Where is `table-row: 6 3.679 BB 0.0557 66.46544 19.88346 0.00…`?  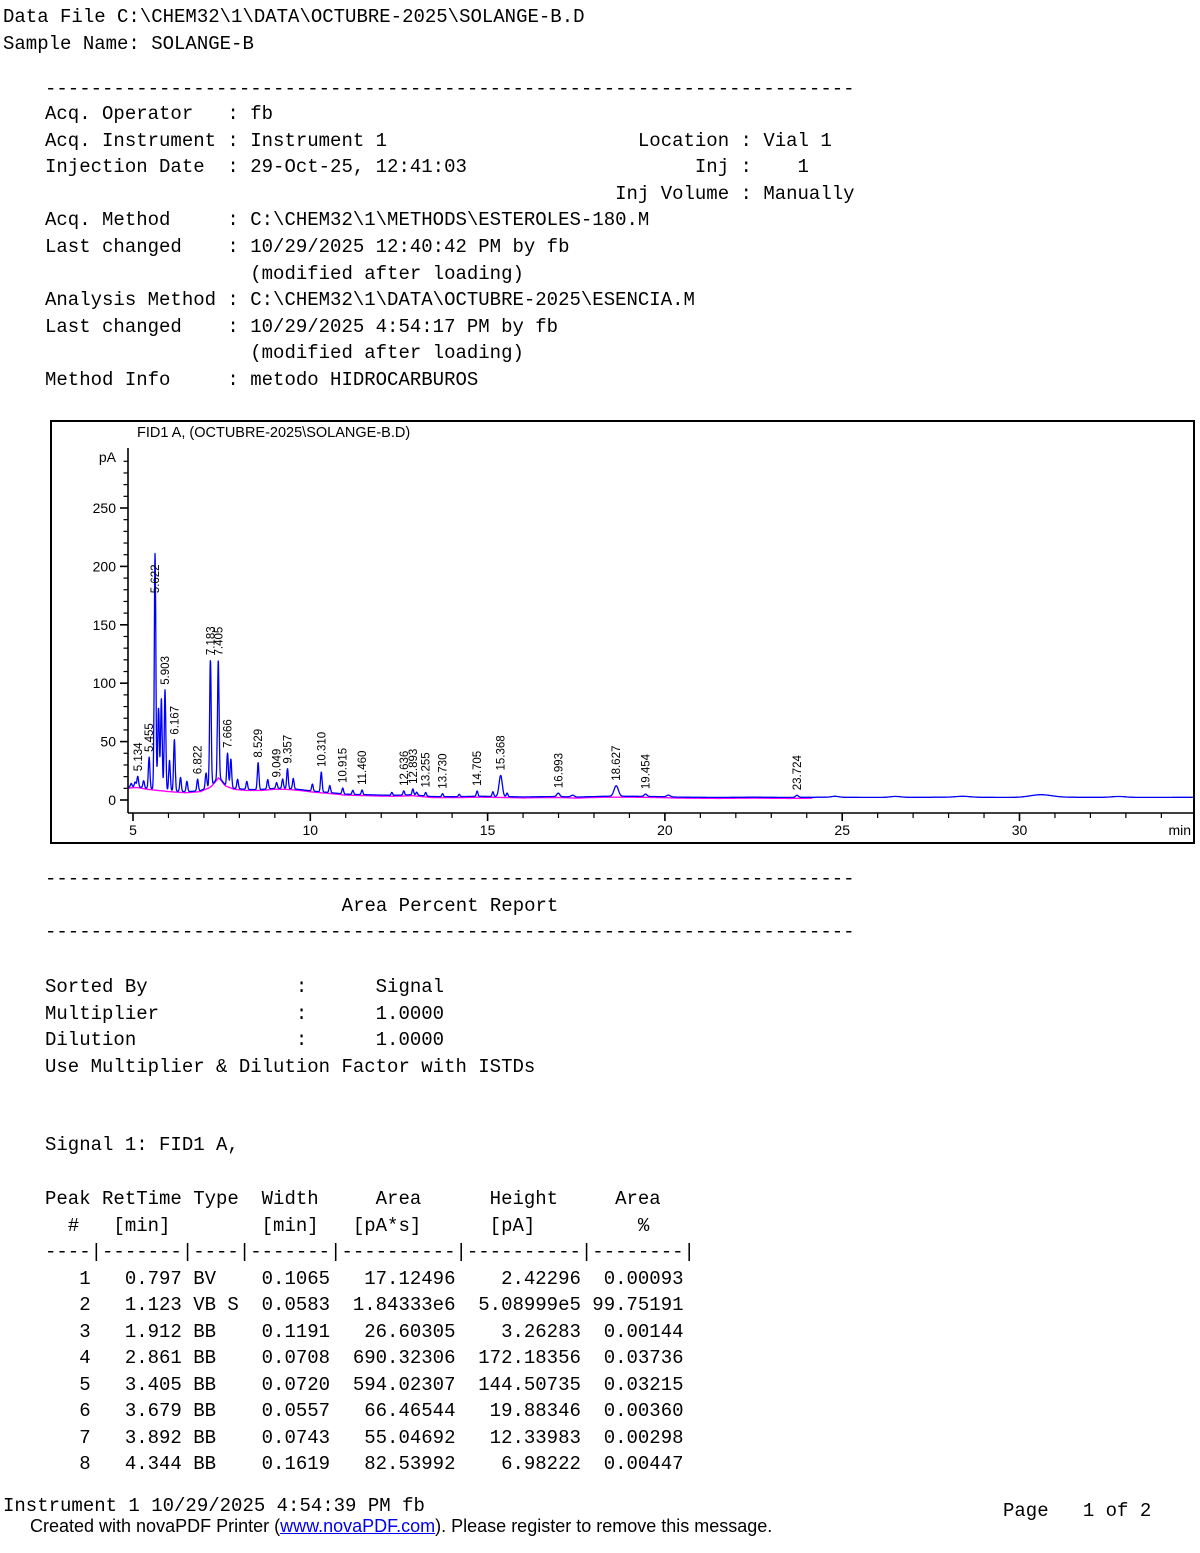 table-row: 6 3.679 BB 0.0557 66.46544 19.88346 0.00… is located at coordinates (364, 1411).